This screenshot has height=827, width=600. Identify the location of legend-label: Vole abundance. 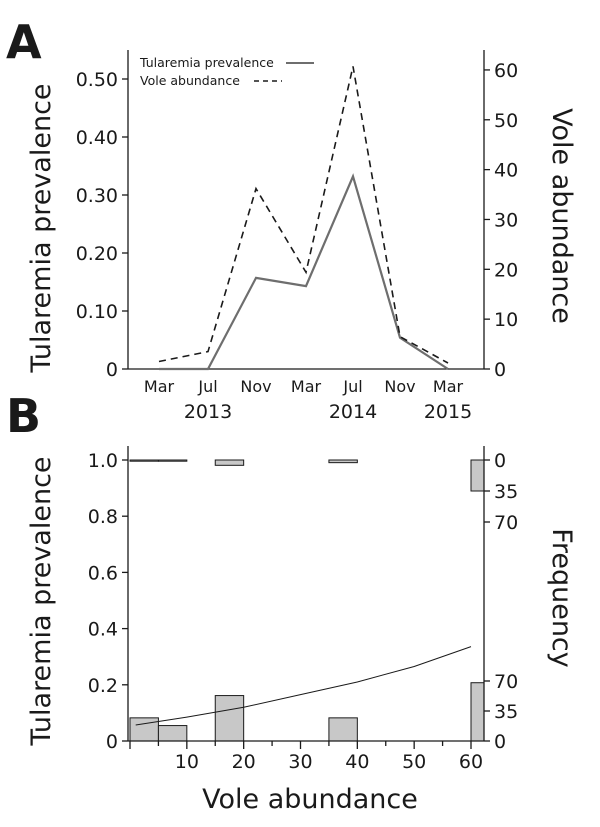
(190, 80).